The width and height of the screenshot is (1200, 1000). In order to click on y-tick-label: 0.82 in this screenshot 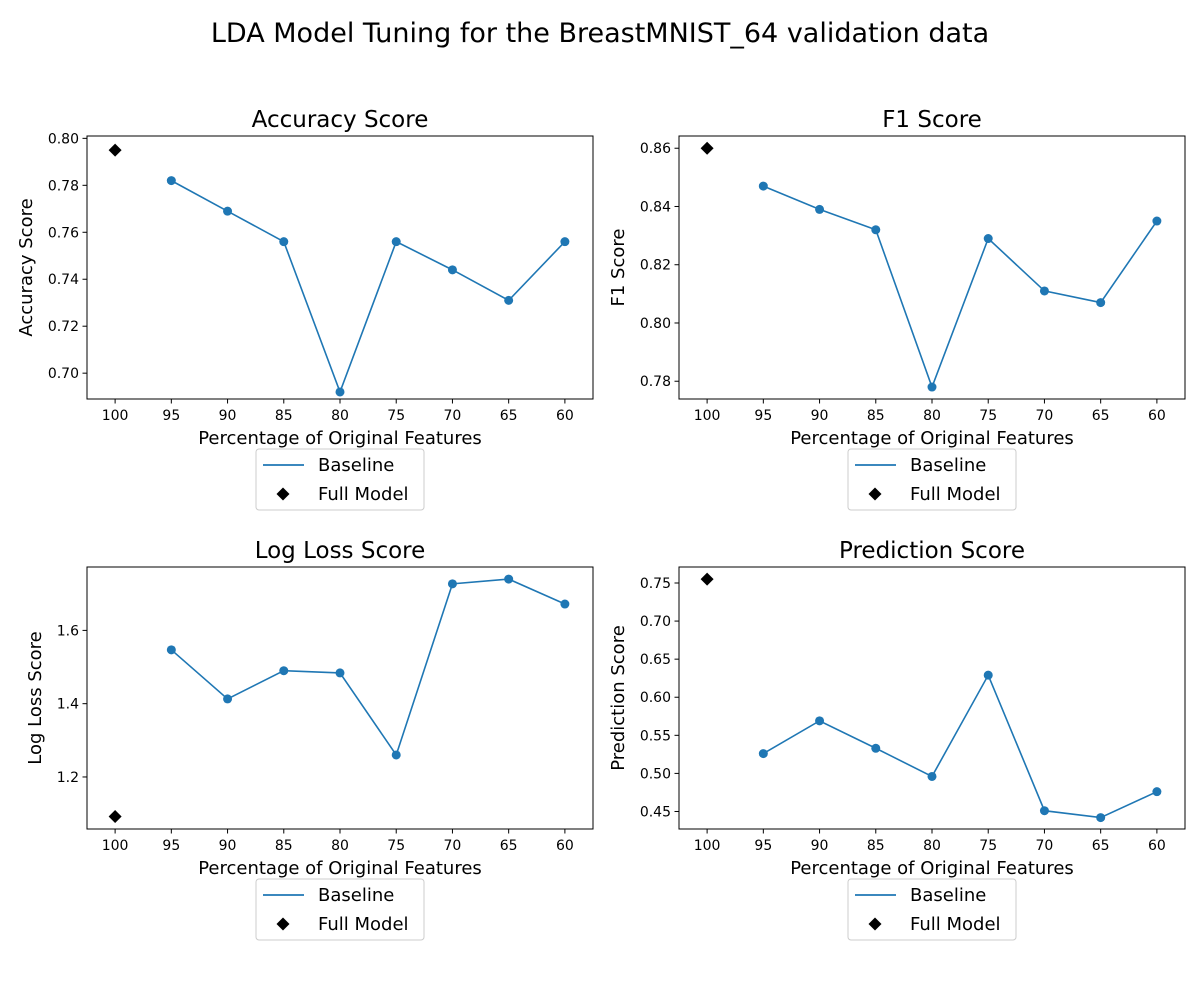, I will do `click(655, 266)`.